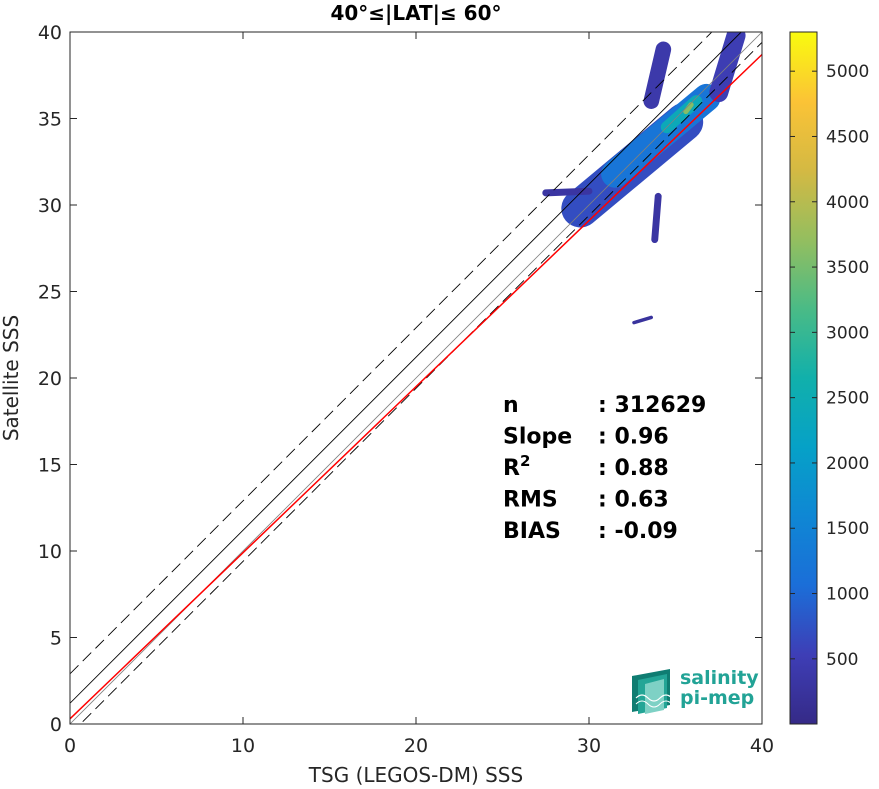 The width and height of the screenshot is (879, 789). I want to click on colorbar-tick-label: 3500, so click(847, 268).